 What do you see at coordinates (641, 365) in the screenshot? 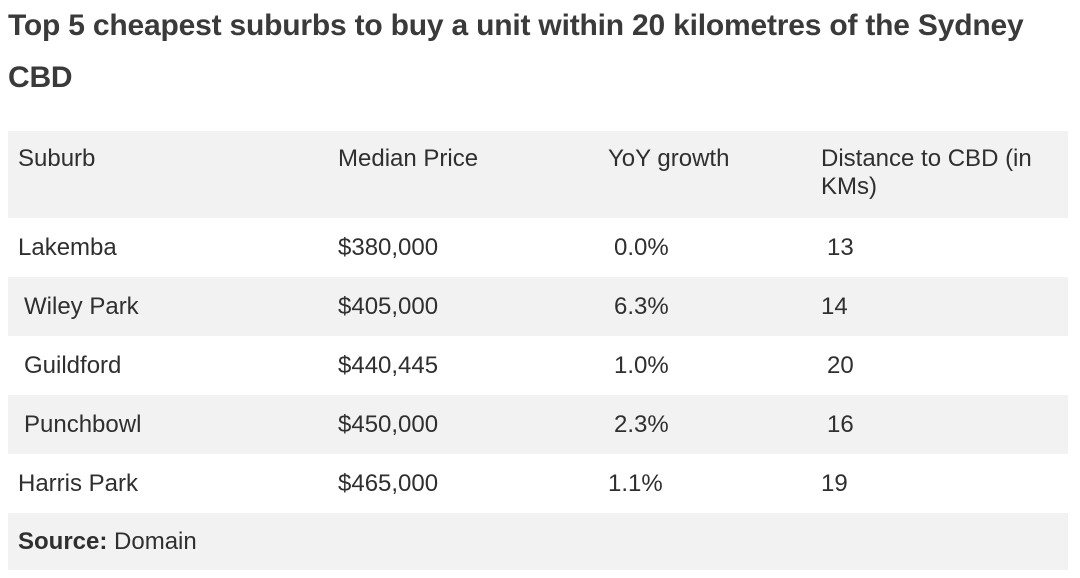
I see `cell-yoy-growth: 1.0%` at bounding box center [641, 365].